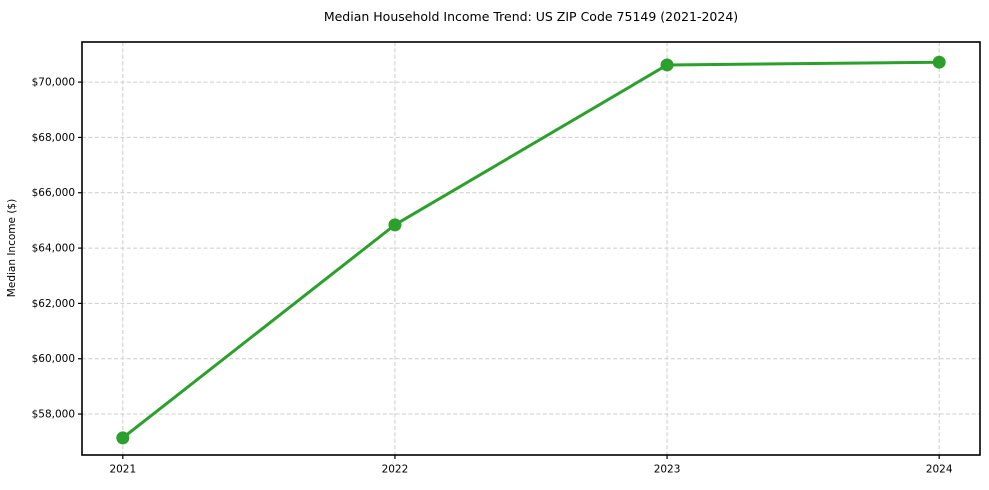 The image size is (989, 490). Describe the element at coordinates (395, 225) in the screenshot. I see `data-point-2022` at that location.